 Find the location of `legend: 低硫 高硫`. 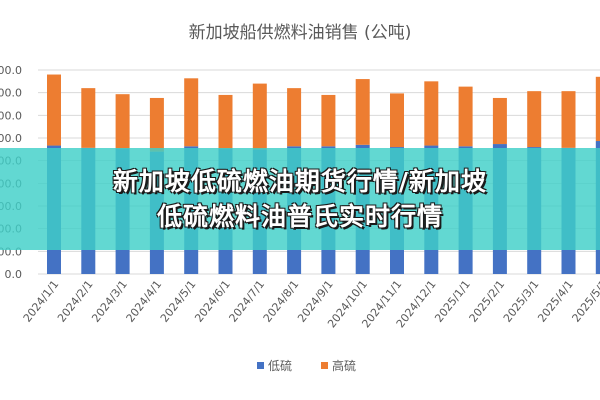

legend: 低硫 高硫 is located at coordinates (306, 365).